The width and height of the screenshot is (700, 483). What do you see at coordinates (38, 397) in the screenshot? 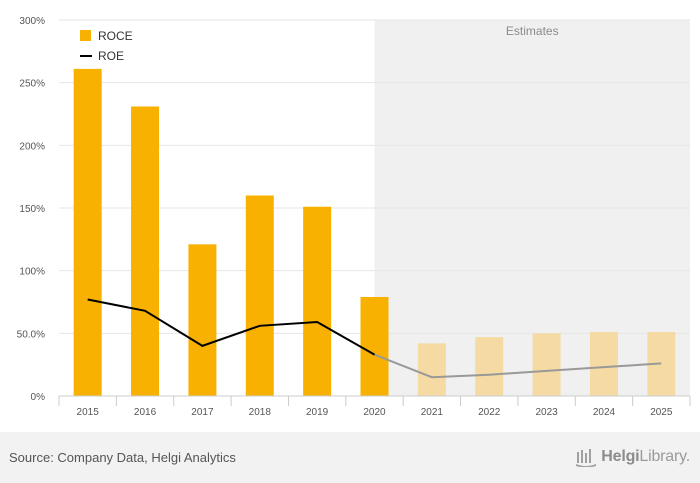
I see `y-tick-label: 0%` at bounding box center [38, 397].